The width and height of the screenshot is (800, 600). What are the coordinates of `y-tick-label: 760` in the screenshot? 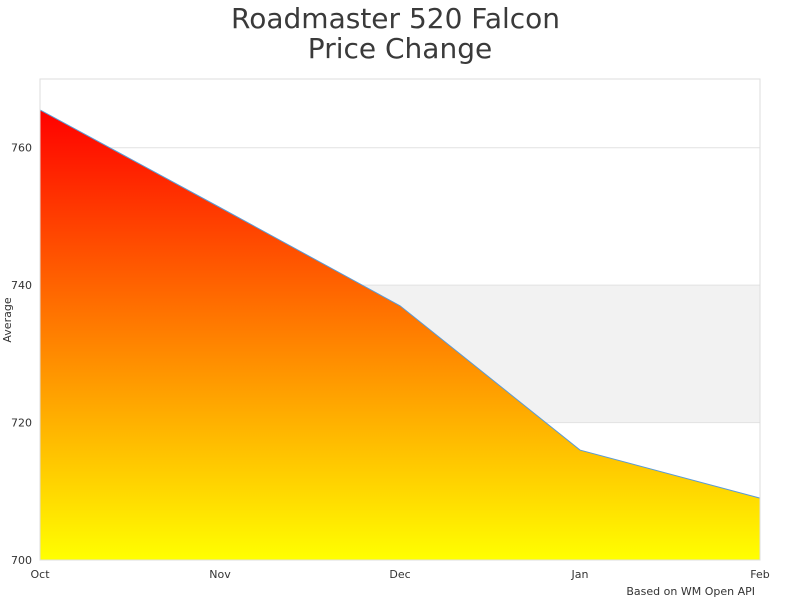 It's located at (21, 148).